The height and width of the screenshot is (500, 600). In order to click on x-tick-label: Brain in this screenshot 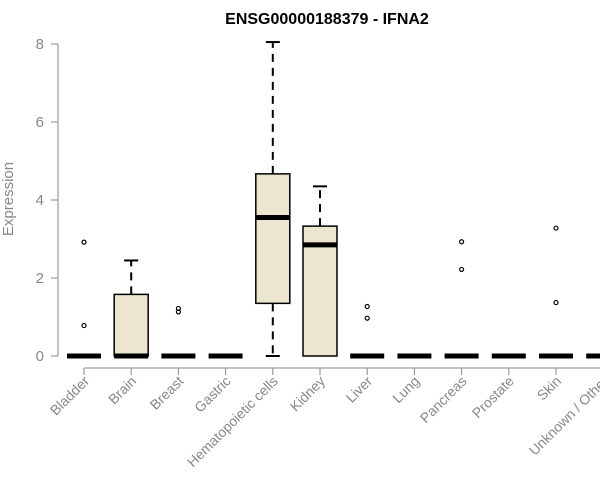, I will do `click(122, 390)`.